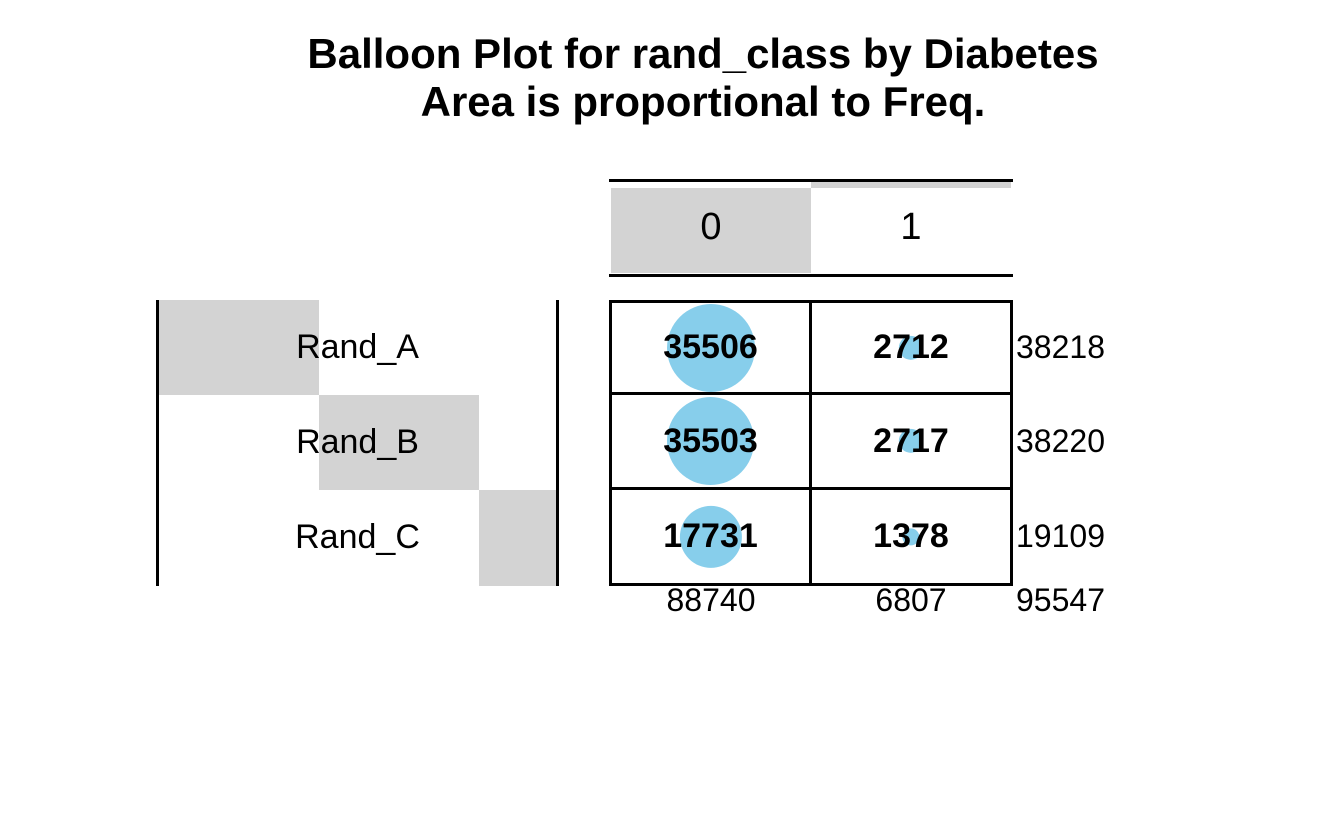 Image resolution: width=1344 pixels, height=830 pixels. What do you see at coordinates (1060, 599) in the screenshot?
I see `grand-total: 95547` at bounding box center [1060, 599].